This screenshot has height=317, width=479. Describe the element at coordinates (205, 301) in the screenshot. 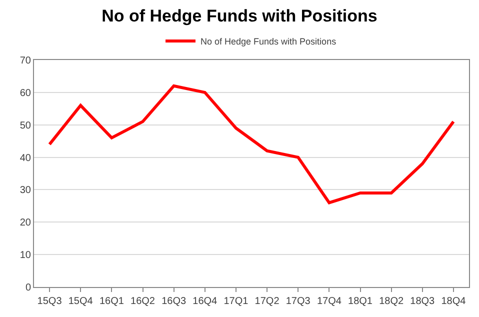

I see `x-tick-label: 16Q4` at that location.